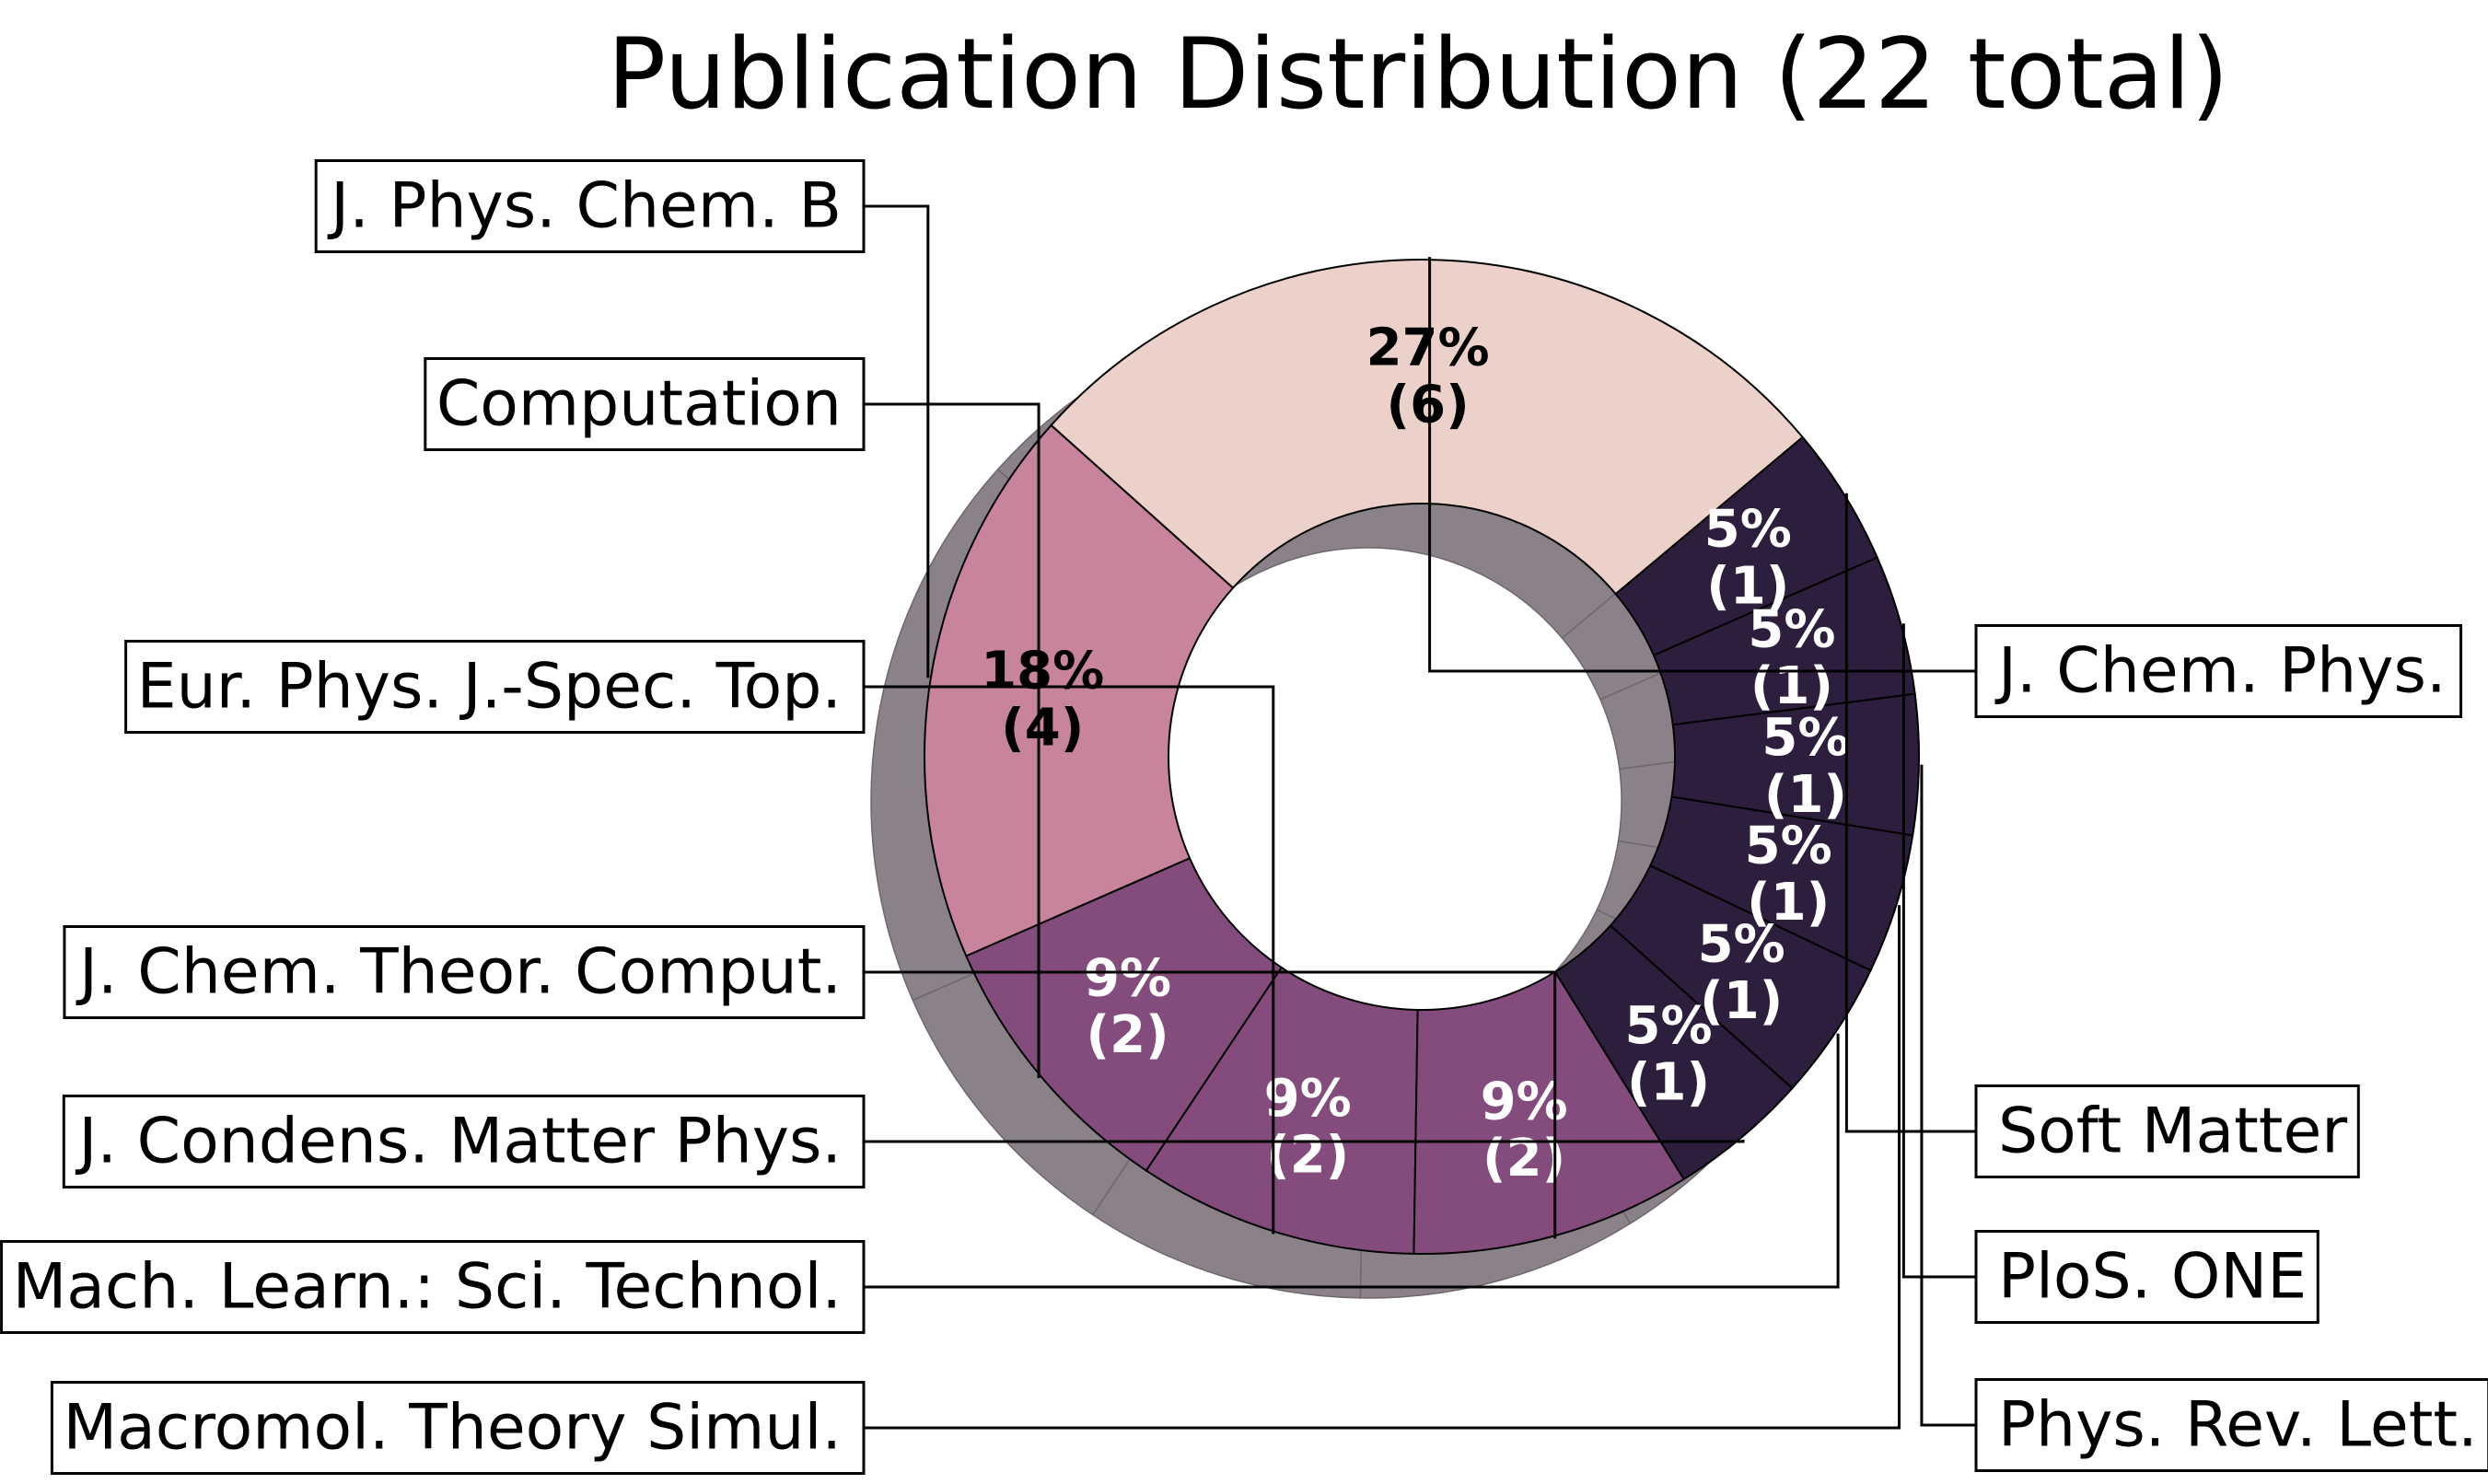  What do you see at coordinates (459, 973) in the screenshot?
I see `slice-label-j-chem-theor-comput: J. Chem. Theor. Comput.` at bounding box center [459, 973].